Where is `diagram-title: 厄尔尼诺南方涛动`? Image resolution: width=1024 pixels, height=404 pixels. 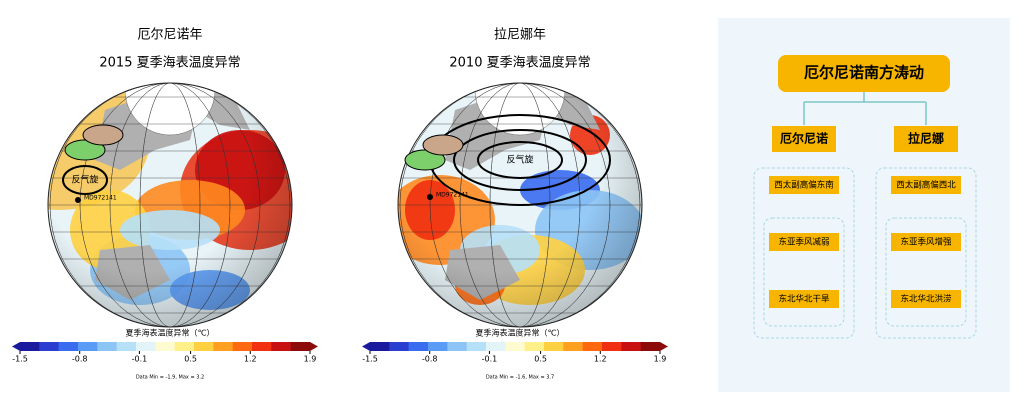 diagram-title: 厄尔尼诺南方涛动 is located at coordinates (864, 73).